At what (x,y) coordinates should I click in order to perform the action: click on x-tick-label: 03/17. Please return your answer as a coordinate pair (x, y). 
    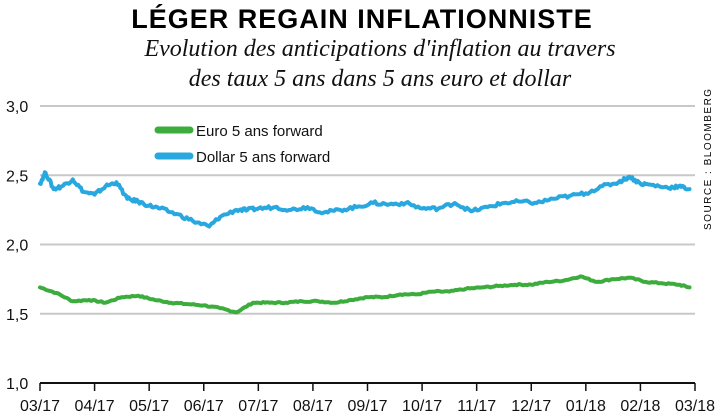
    Looking at the image, I should click on (40, 406).